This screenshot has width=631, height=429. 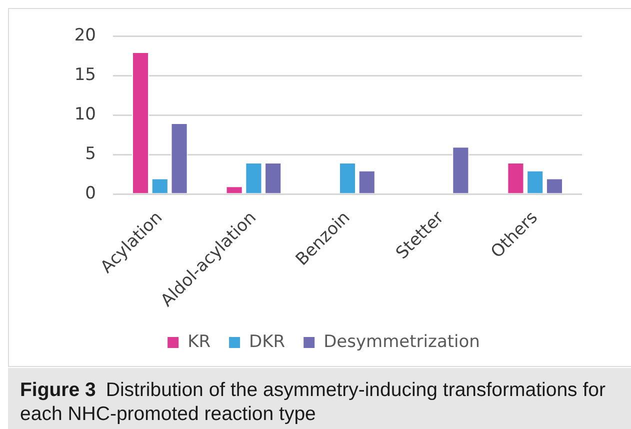 What do you see at coordinates (85, 114) in the screenshot?
I see `y-tick-label: 10` at bounding box center [85, 114].